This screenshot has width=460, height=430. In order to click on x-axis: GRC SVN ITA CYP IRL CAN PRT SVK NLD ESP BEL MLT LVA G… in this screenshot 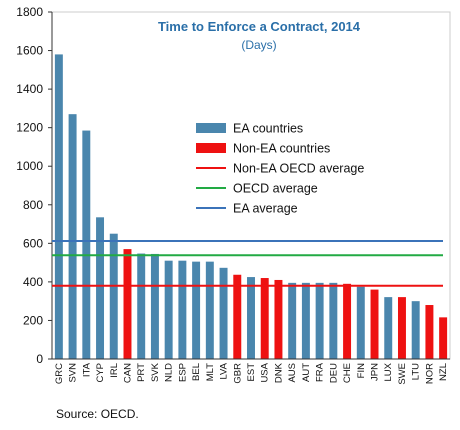, I will do `click(251, 371)`.